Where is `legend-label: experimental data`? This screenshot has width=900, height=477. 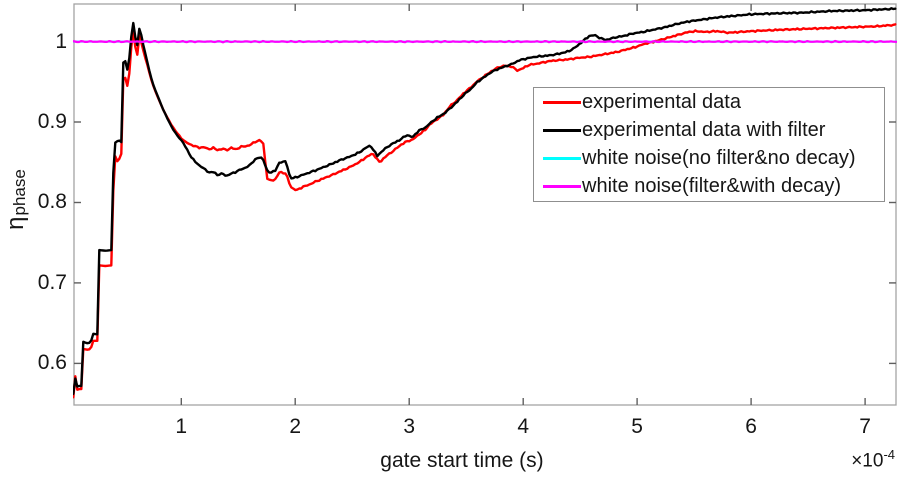
legend-label: experimental data is located at coordinates (661, 102).